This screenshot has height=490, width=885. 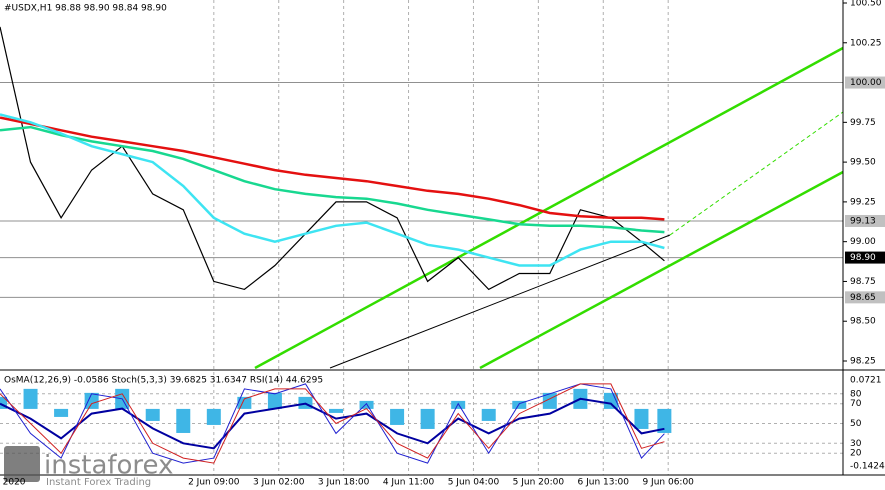 I want to click on osc-tick-label: 0.0721, so click(x=866, y=381).